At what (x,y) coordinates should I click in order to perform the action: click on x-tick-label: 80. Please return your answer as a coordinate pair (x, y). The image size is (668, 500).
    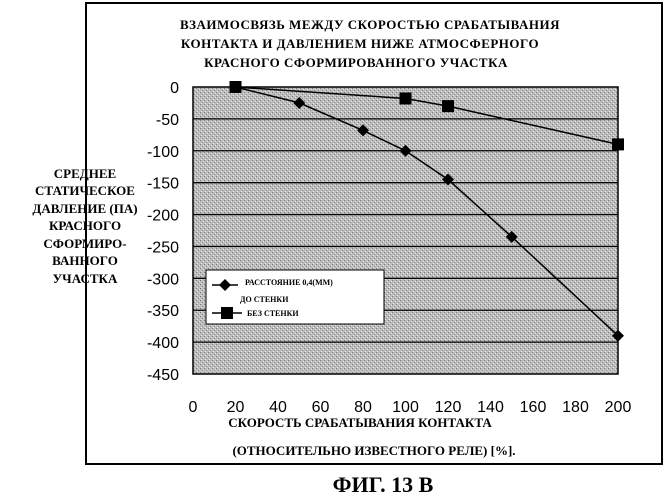
    Looking at the image, I should click on (363, 407).